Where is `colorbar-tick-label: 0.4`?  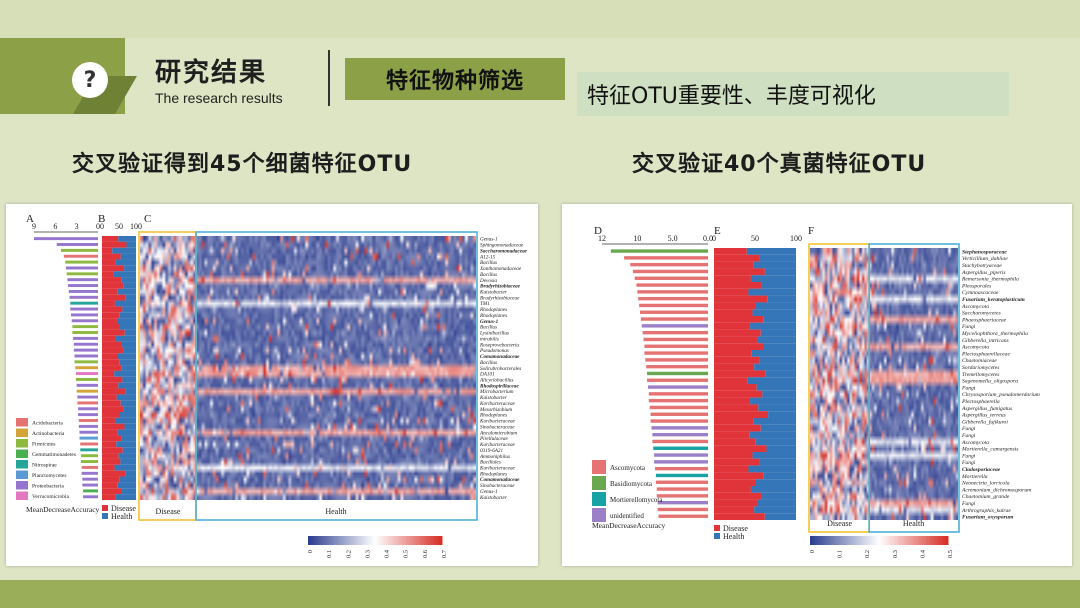 colorbar-tick-label: 0.4 is located at coordinates (922, 553).